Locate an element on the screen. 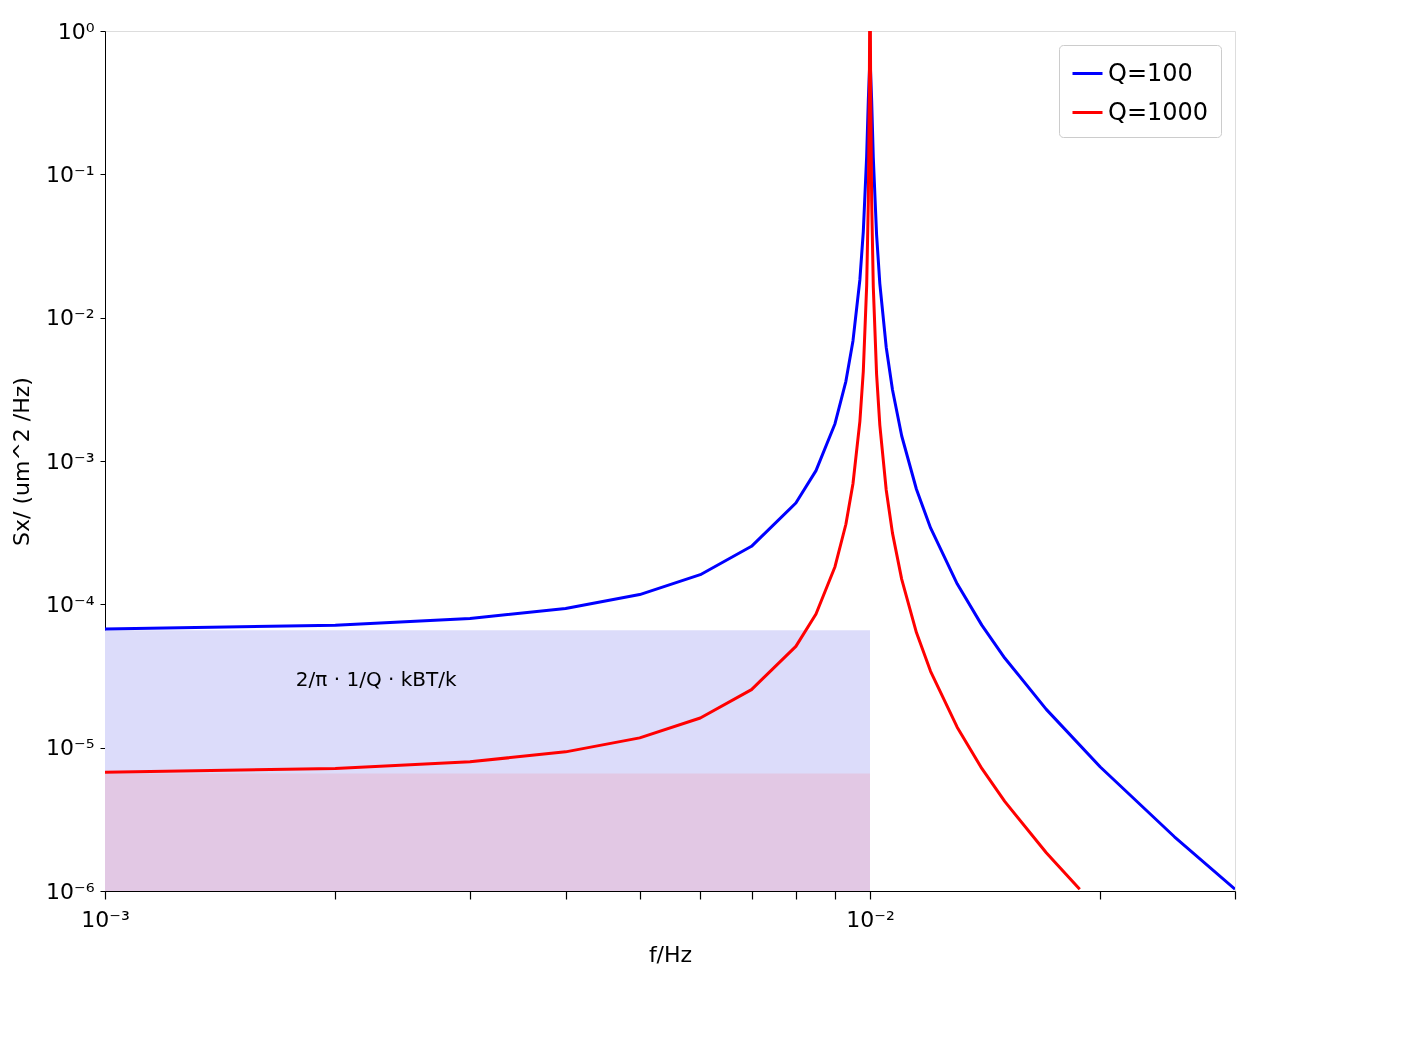 The image size is (1409, 1045). y-tick-label: 10⁻¹ is located at coordinates (70, 174).